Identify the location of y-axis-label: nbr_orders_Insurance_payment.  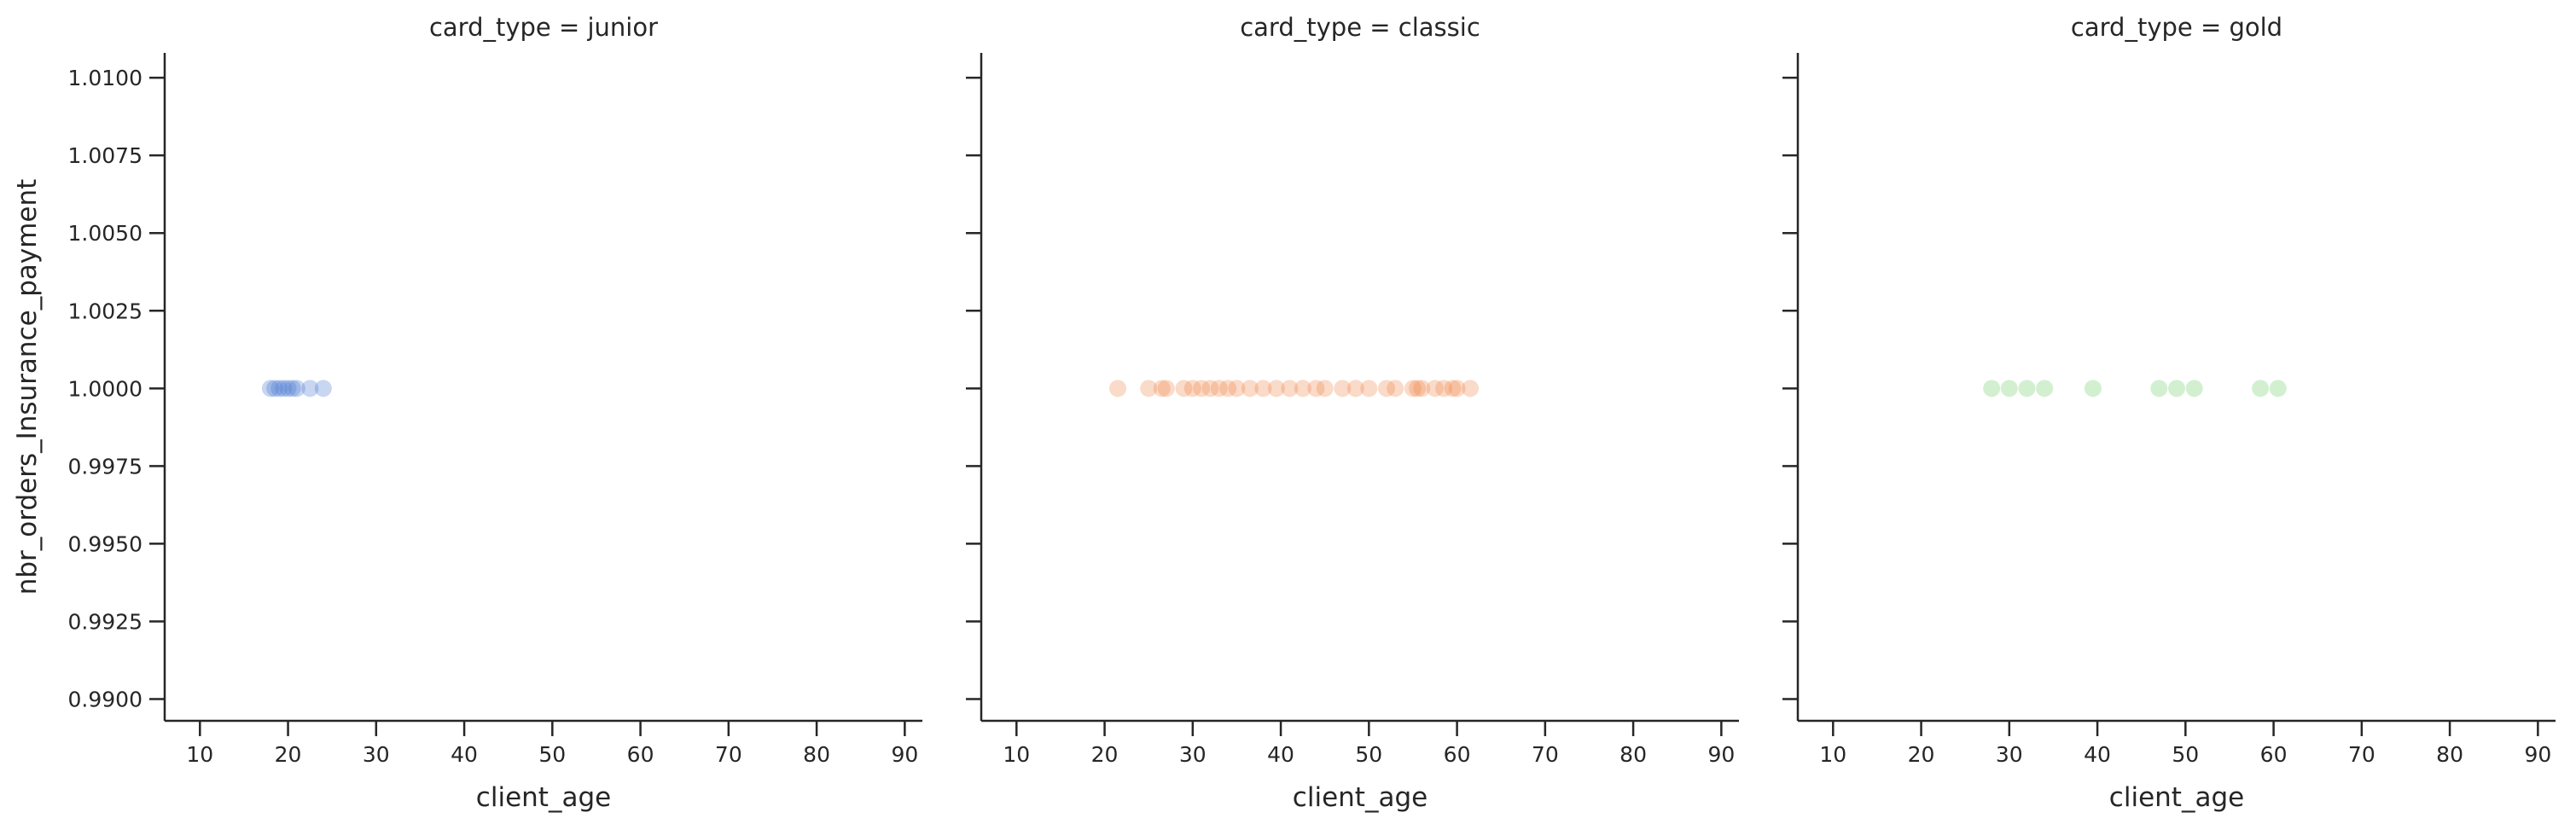
(28, 387).